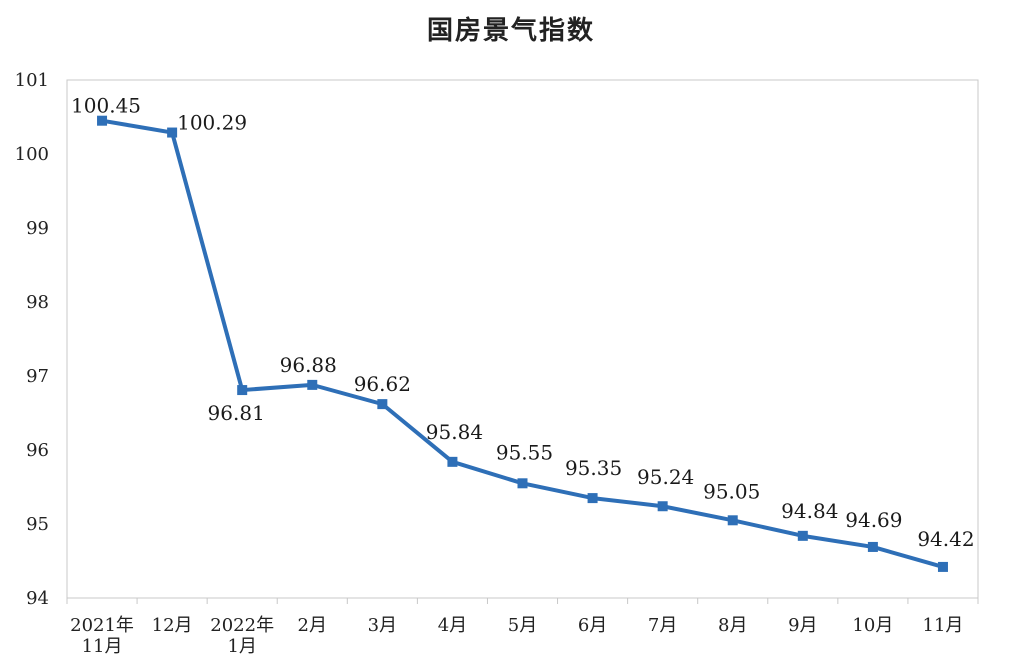  I want to click on x-tick-label: 12月, so click(172, 625).